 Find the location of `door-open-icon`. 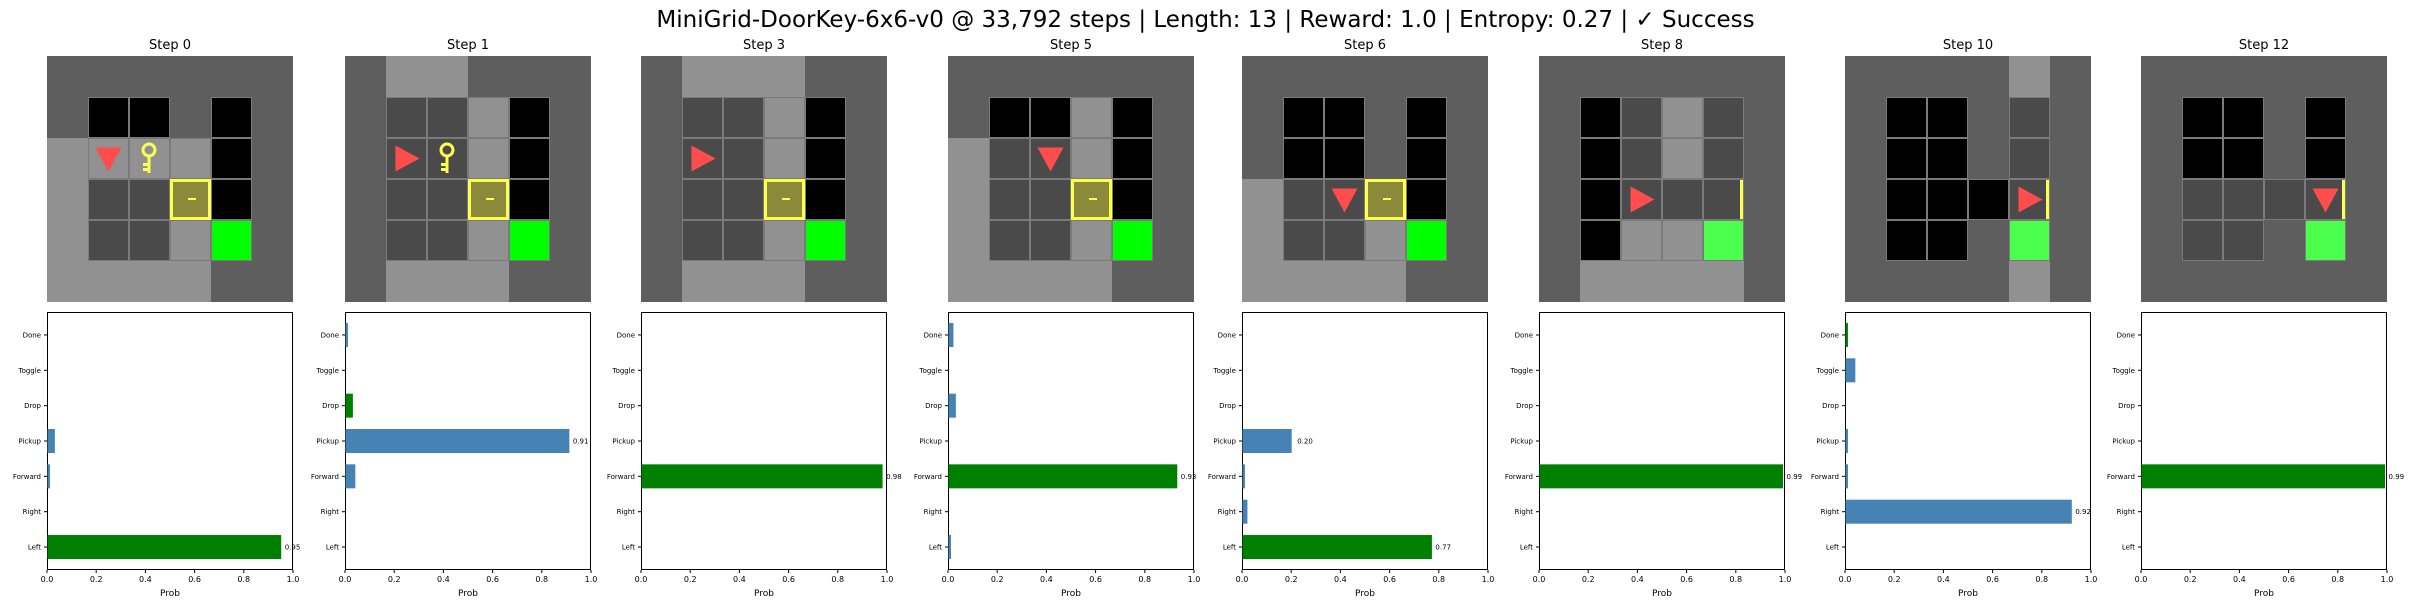

door-open-icon is located at coordinates (1741, 199).